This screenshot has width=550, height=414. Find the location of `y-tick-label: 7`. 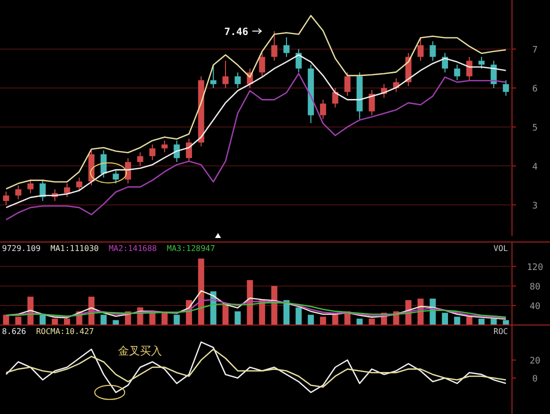

y-tick-label: 7 is located at coordinates (535, 51).